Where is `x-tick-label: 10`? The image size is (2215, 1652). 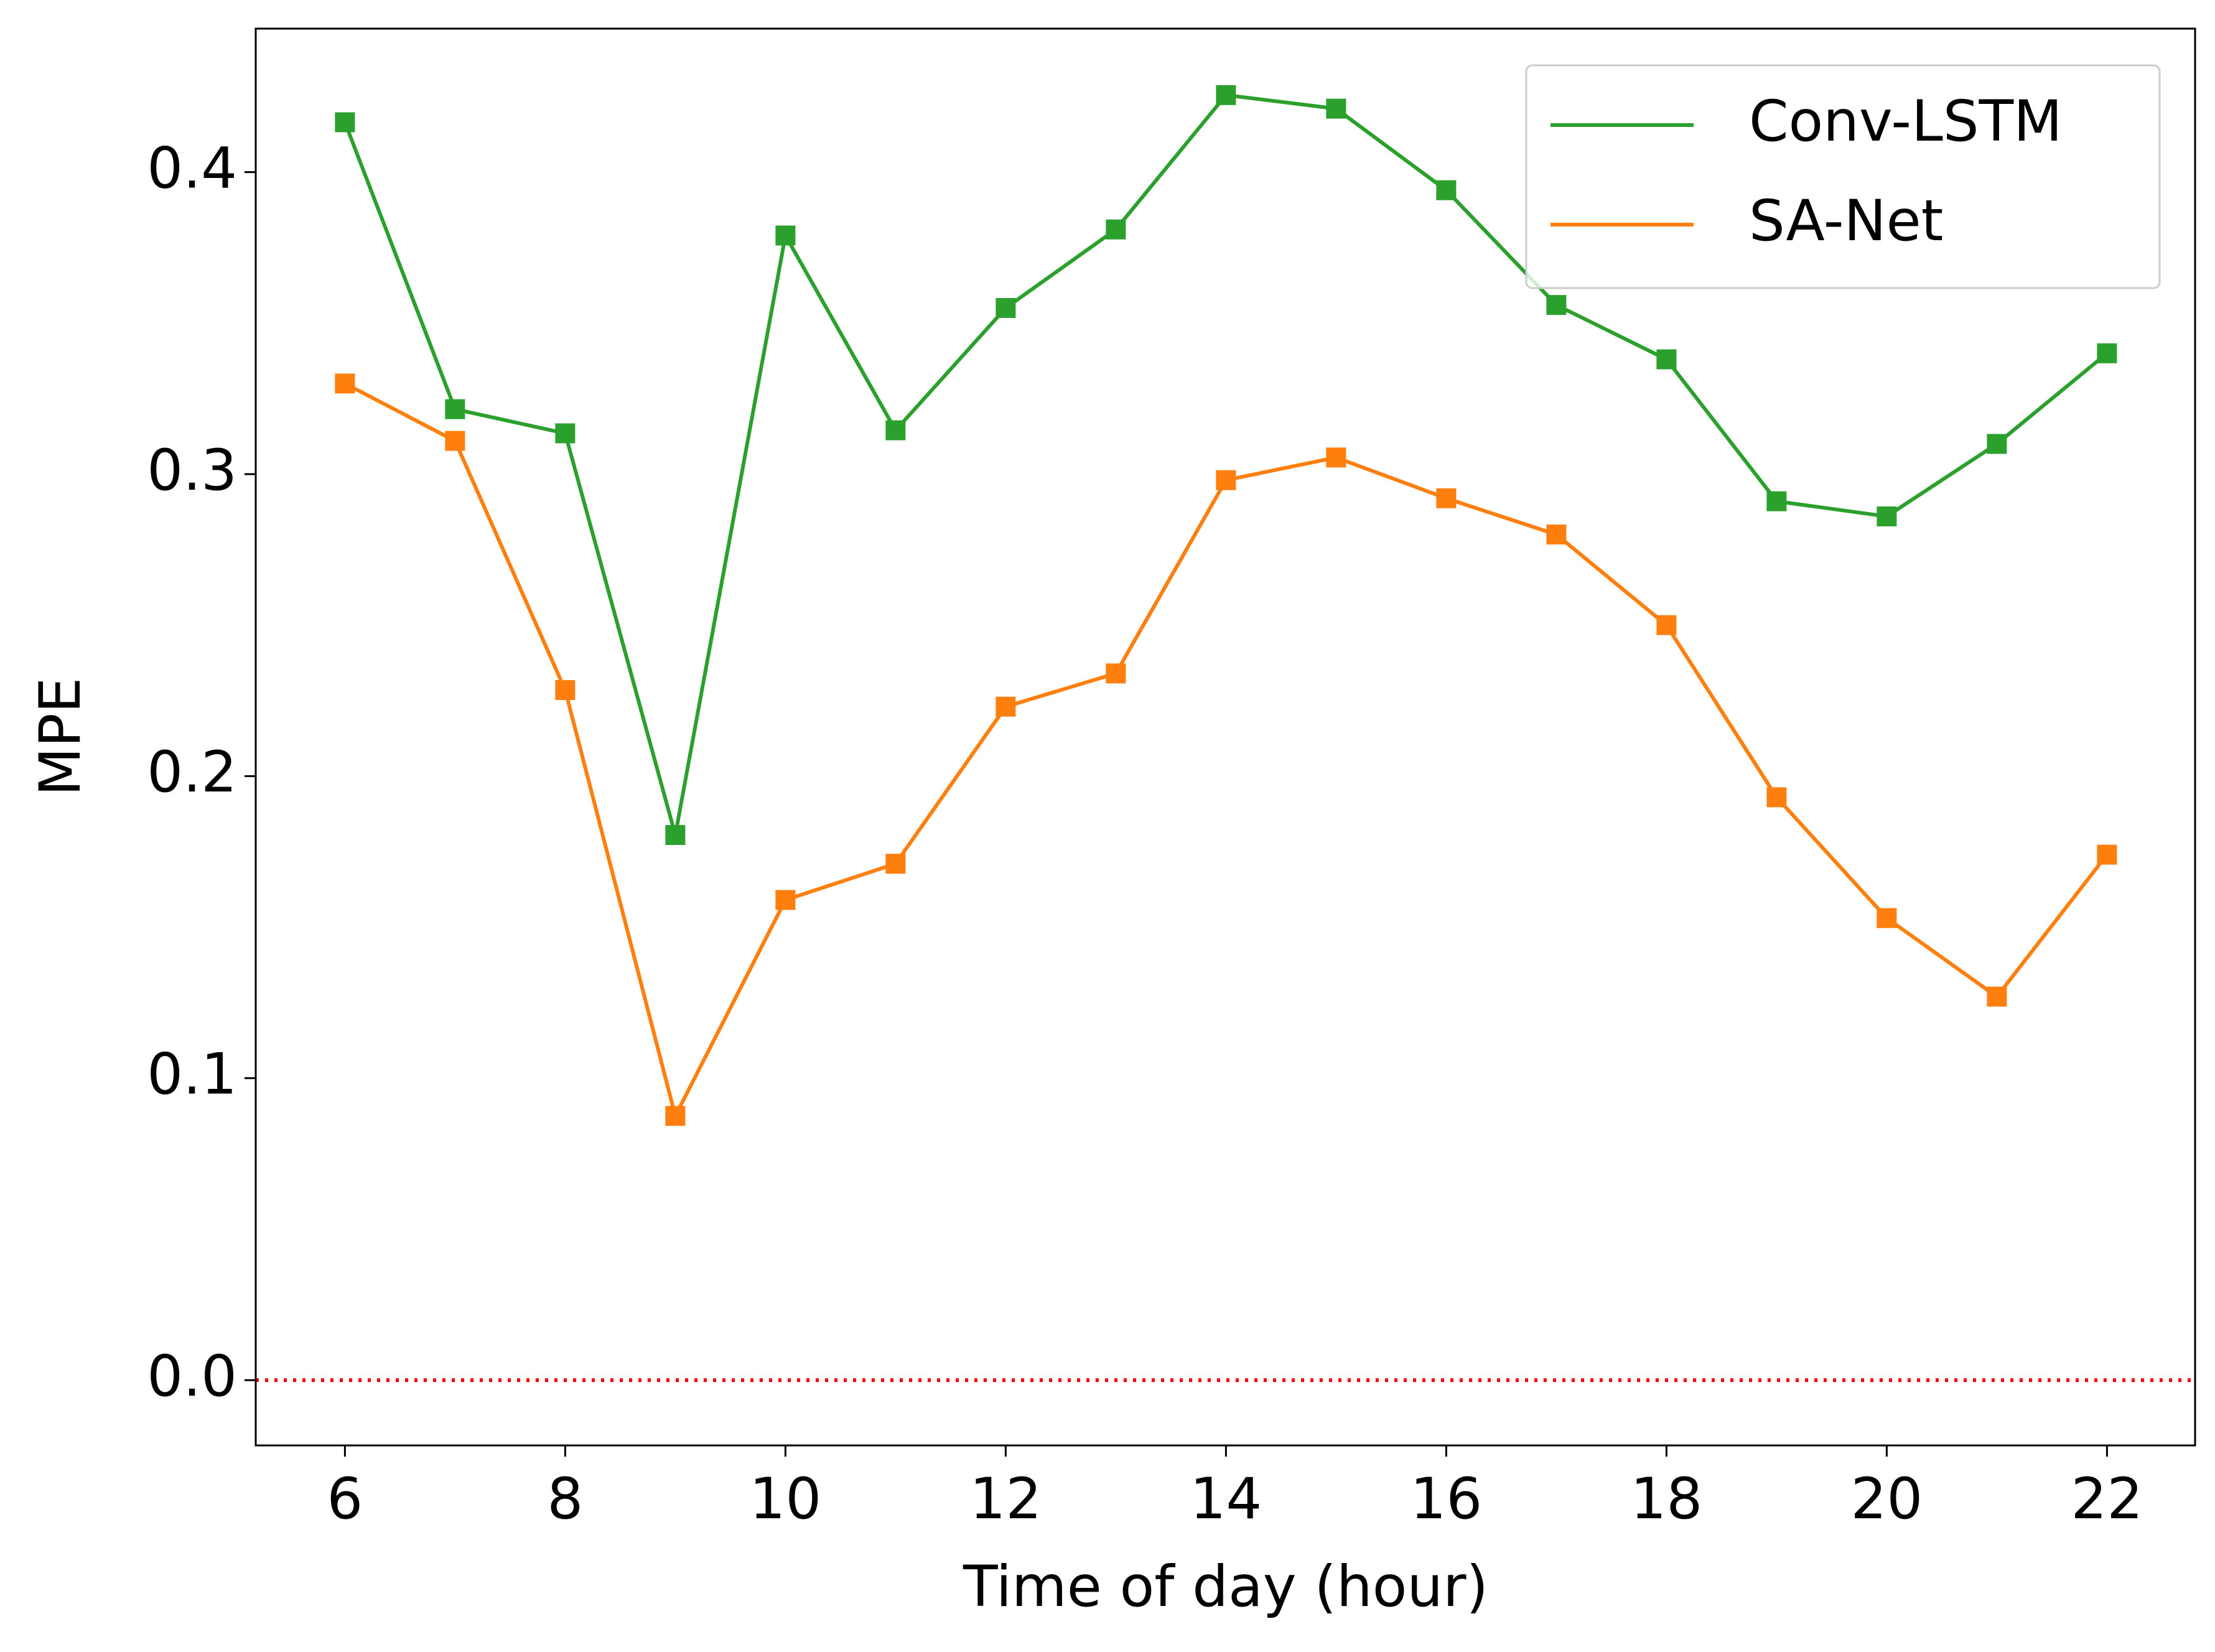
x-tick-label: 10 is located at coordinates (785, 1499).